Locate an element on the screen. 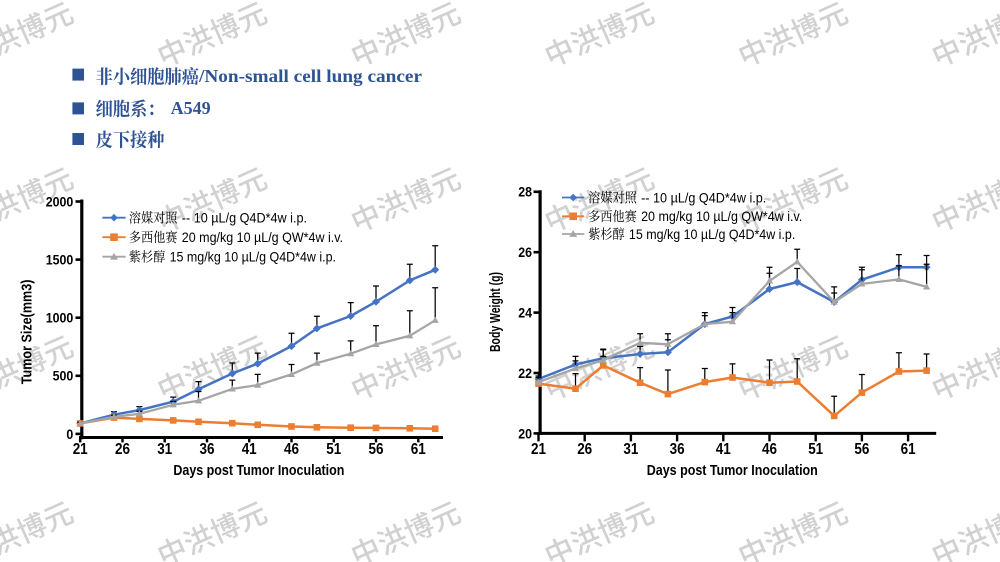 The height and width of the screenshot is (562, 1000). svg-text: 20 is located at coordinates (525, 433).